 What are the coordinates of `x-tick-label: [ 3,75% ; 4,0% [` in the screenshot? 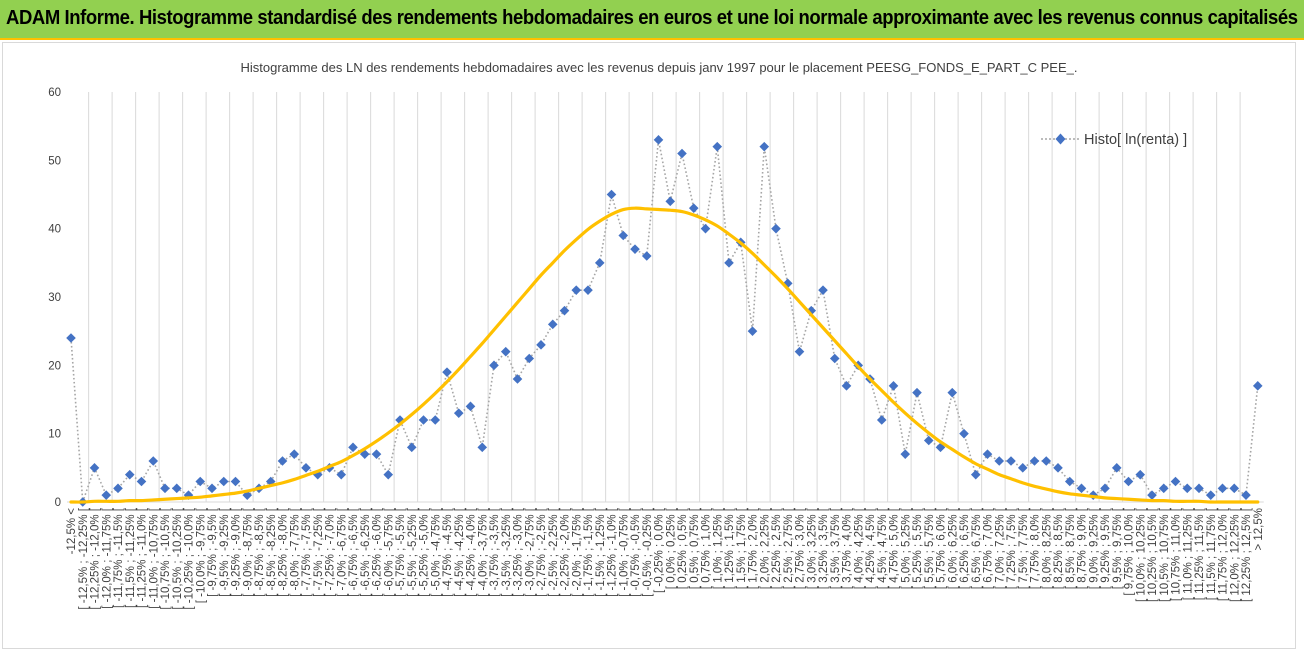 It's located at (848, 548).